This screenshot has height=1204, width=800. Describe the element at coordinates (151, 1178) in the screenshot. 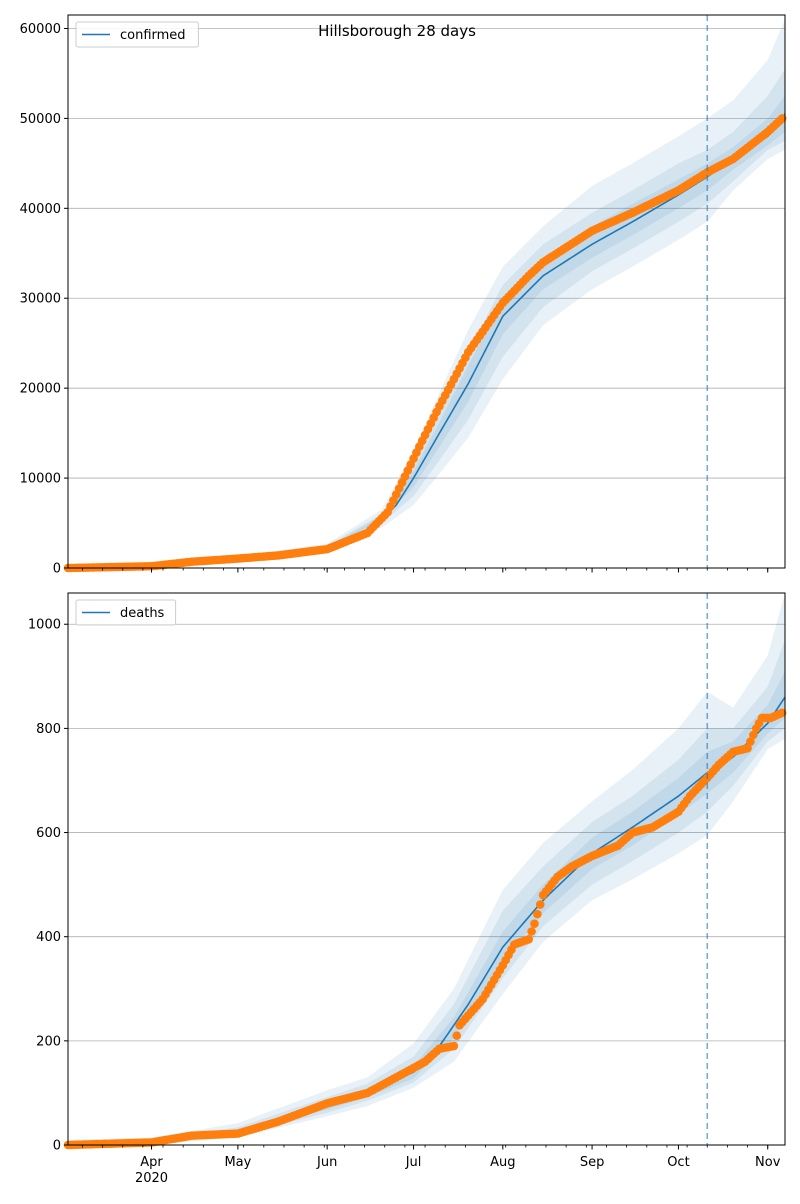

I see `x-tick-sublabel: 2020` at that location.